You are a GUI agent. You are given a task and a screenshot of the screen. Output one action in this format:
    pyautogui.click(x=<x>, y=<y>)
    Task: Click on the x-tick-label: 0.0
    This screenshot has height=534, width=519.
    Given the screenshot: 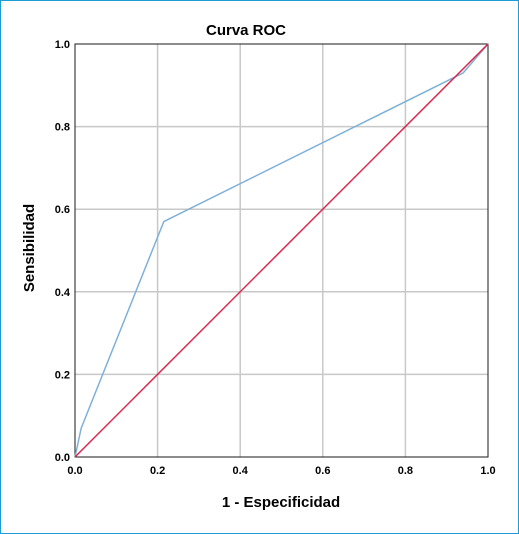 What is the action you would take?
    pyautogui.click(x=74, y=471)
    